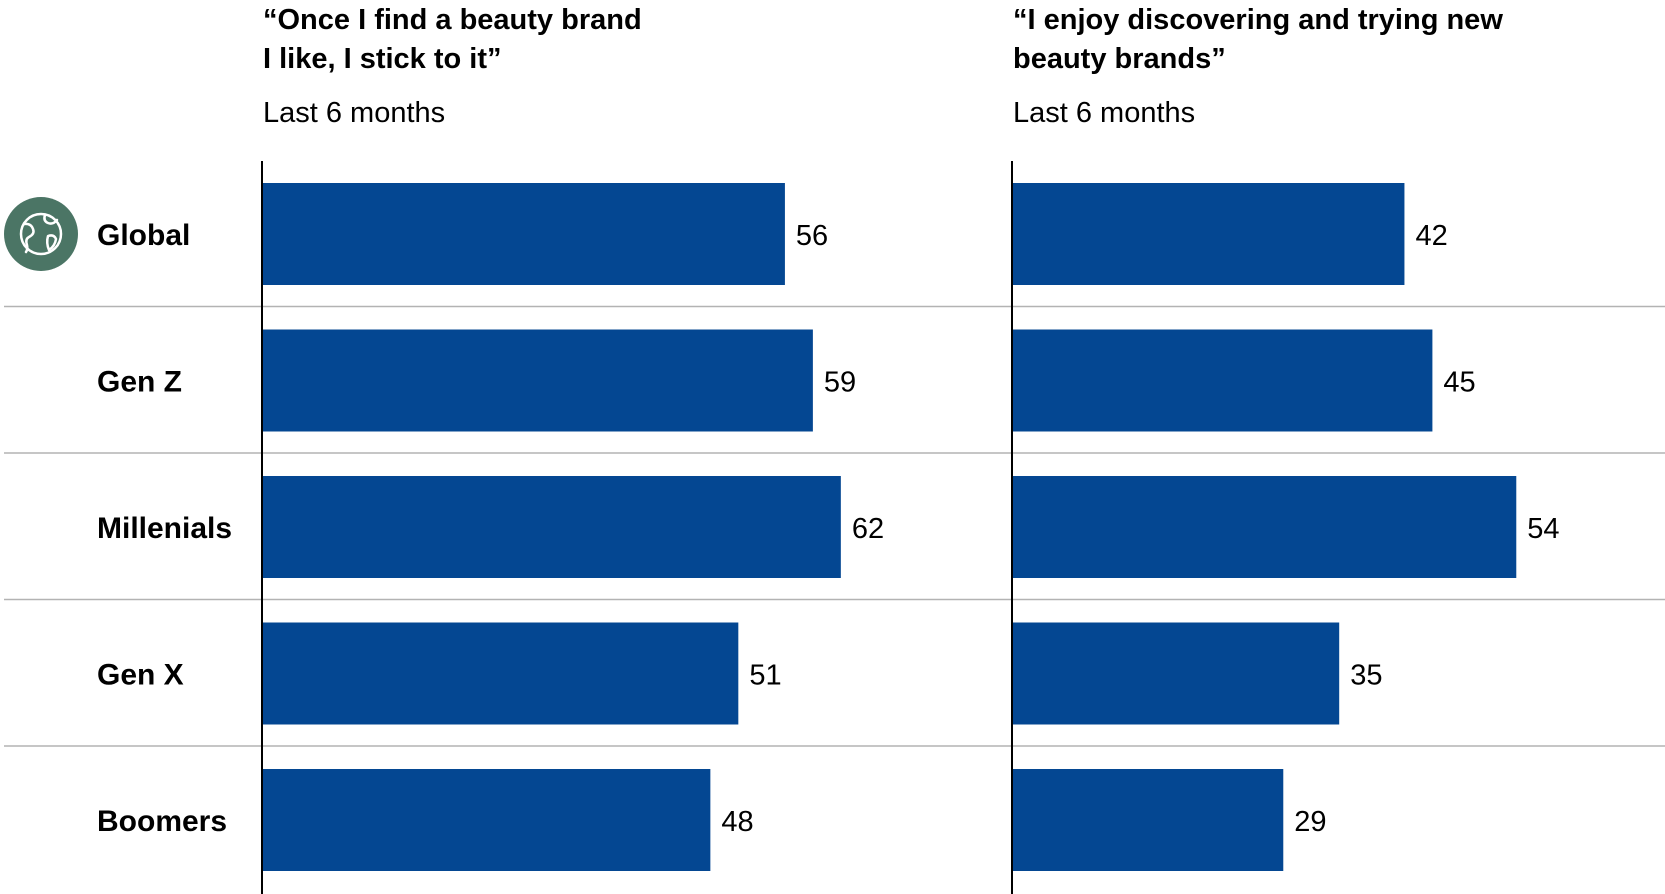 Image resolution: width=1665 pixels, height=894 pixels. What do you see at coordinates (868, 529) in the screenshot?
I see `value-label: 62` at bounding box center [868, 529].